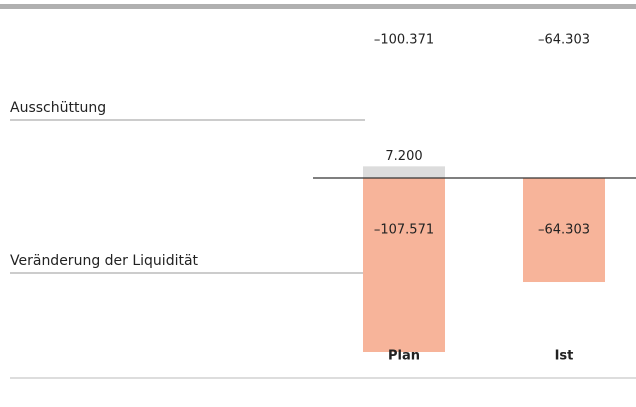 Image resolution: width=636 pixels, height=407 pixels. Describe the element at coordinates (104, 261) in the screenshot. I see `legend-label: Veränderung der Liquidität` at that location.